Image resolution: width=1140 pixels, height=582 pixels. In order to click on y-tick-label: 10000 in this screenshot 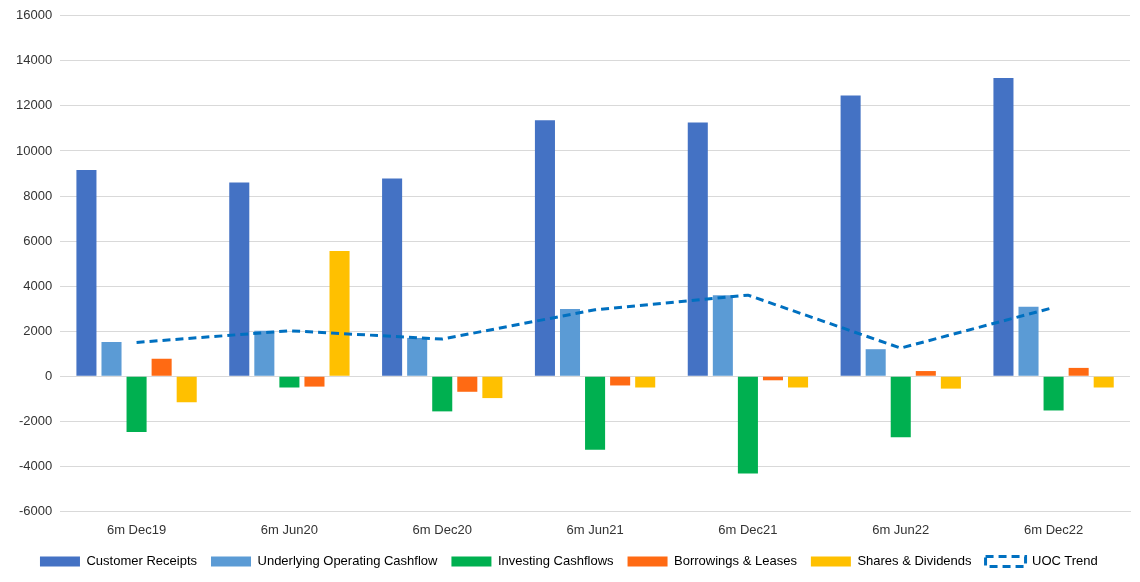, I will do `click(34, 150)`.